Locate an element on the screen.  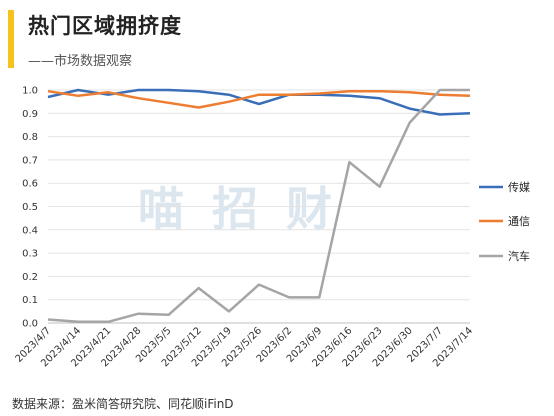
y-tick-label: 0.3 is located at coordinates (30, 254).